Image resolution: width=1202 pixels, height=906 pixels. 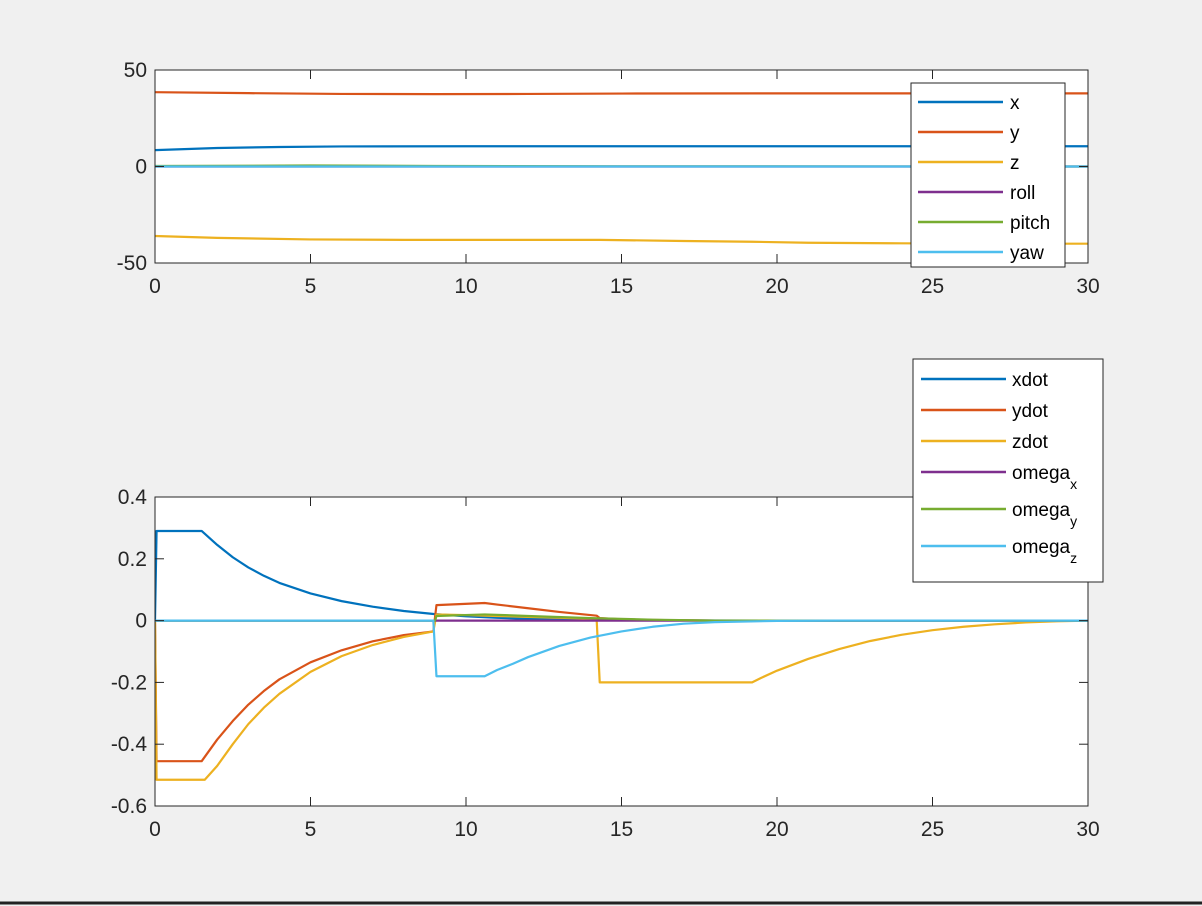 I want to click on legend-subscript: x, so click(x=1073, y=484).